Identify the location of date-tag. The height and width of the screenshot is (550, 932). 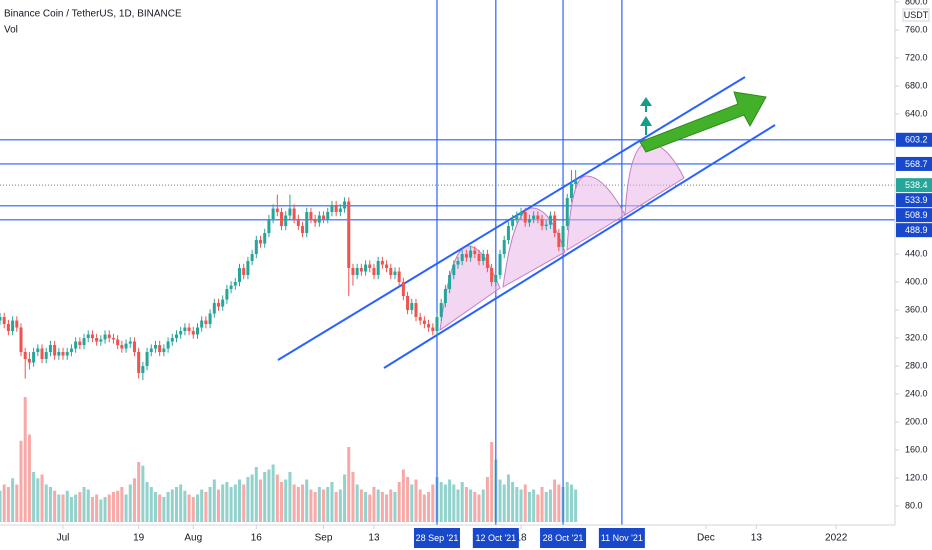
(495, 538).